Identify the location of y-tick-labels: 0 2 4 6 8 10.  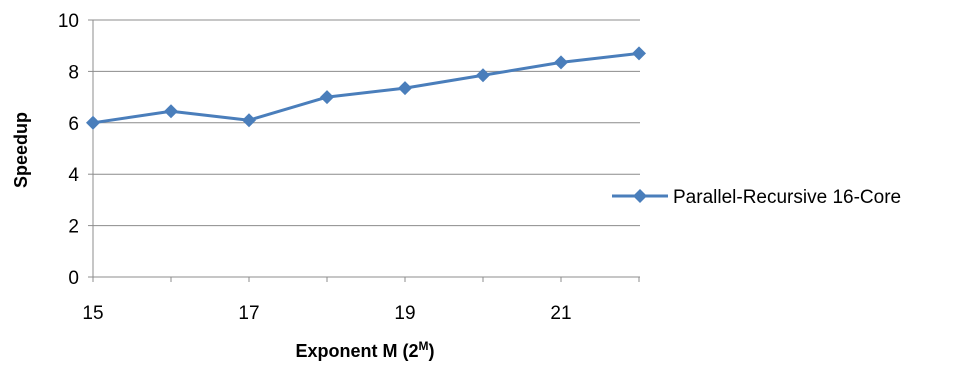
(69, 150).